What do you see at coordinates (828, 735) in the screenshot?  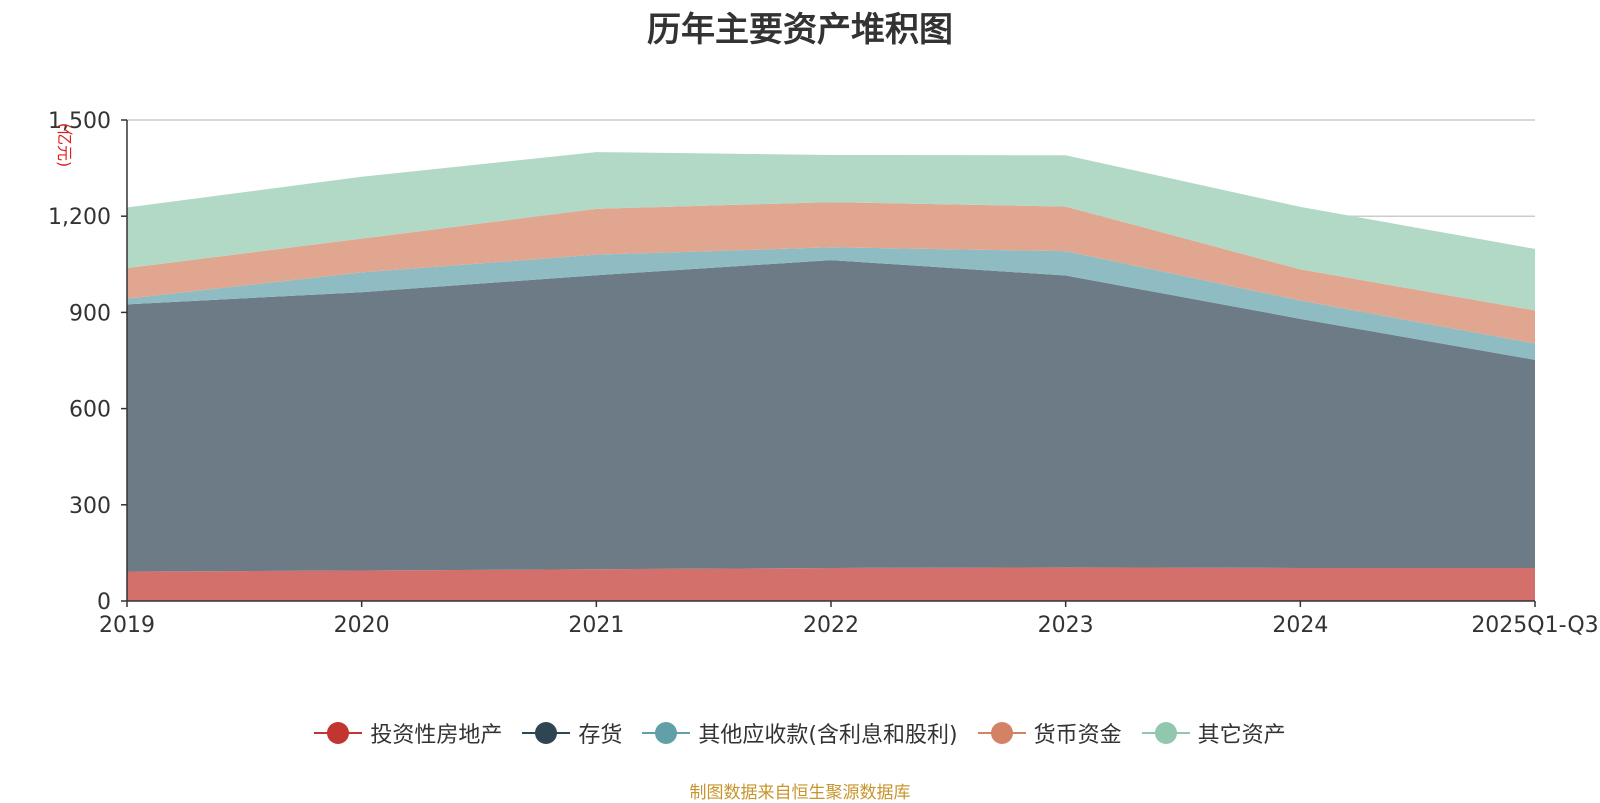 I see `legend-label: 其他应收款(含利息和股利)` at bounding box center [828, 735].